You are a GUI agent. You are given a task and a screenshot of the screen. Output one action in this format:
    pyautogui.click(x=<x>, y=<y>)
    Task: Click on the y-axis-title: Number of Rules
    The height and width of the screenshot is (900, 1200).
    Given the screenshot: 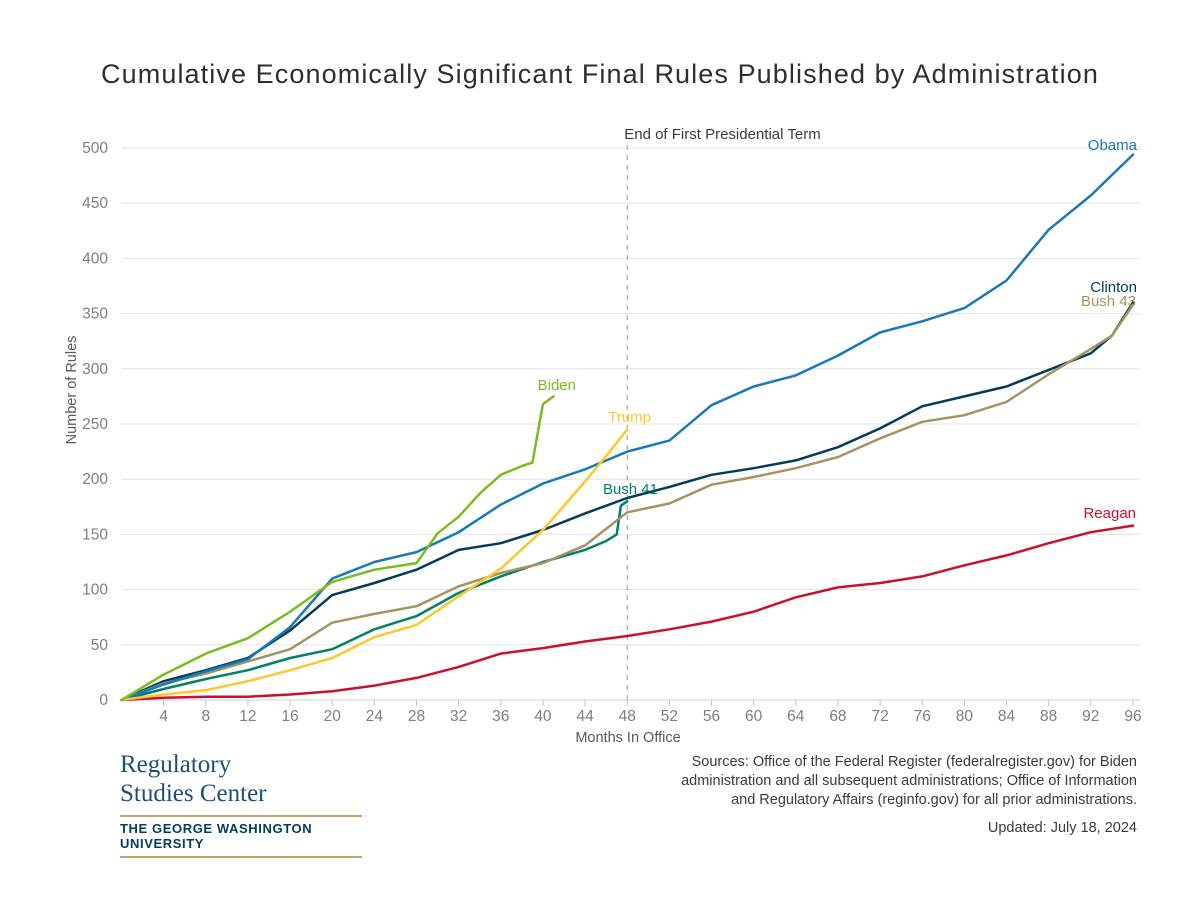 What is the action you would take?
    pyautogui.click(x=72, y=390)
    